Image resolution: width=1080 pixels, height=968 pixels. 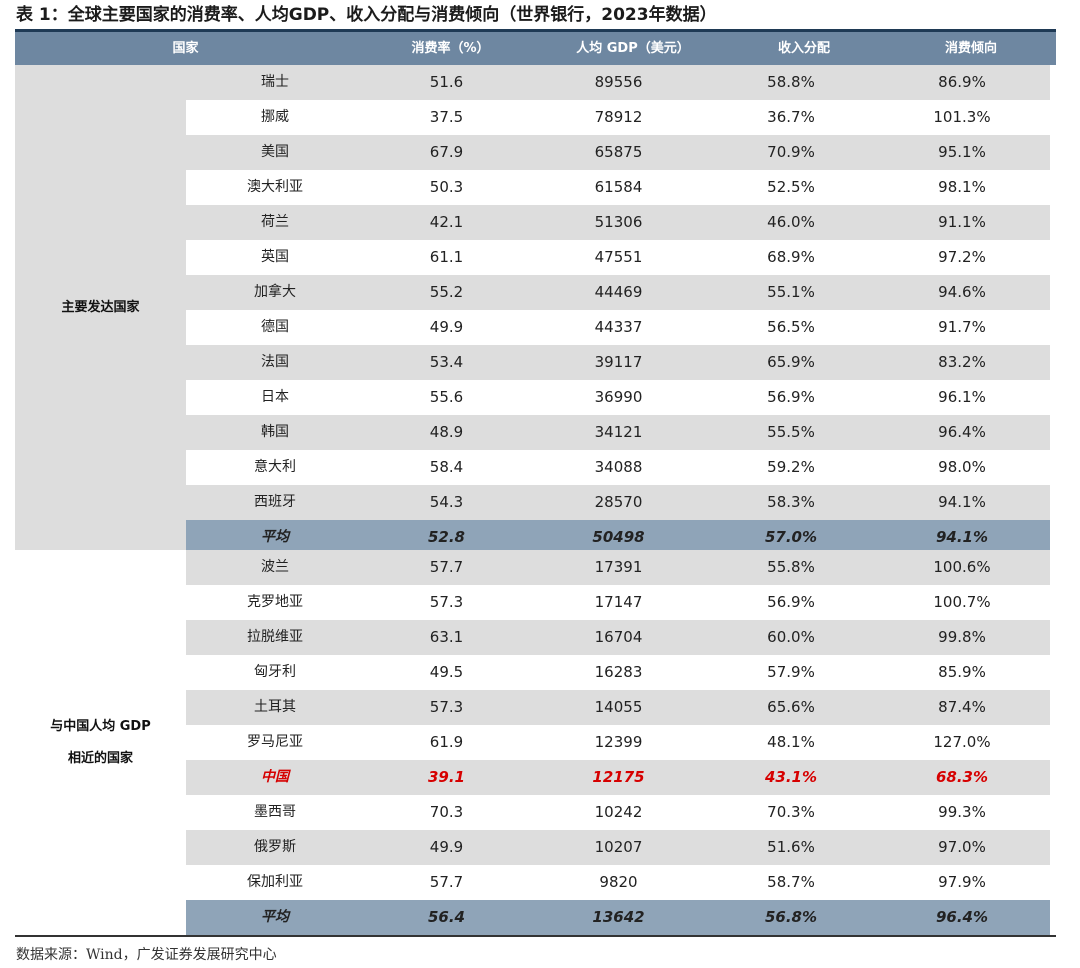 I want to click on header-consumption-rate: 消费率（%）, so click(x=450, y=48).